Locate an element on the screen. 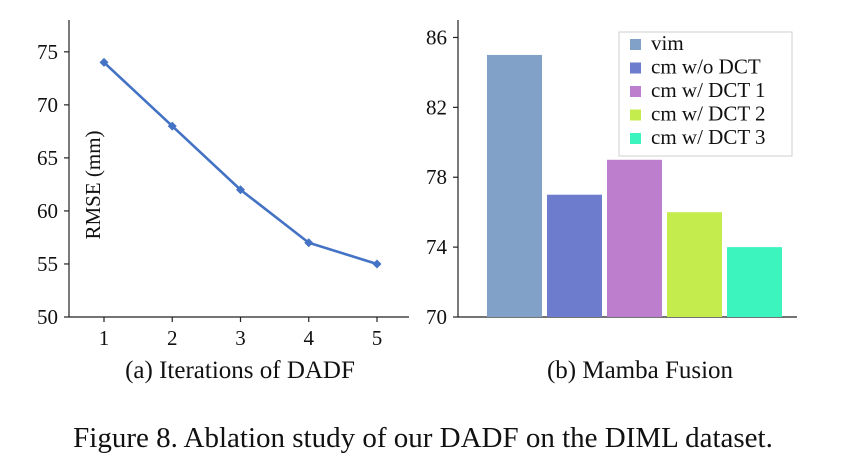 This screenshot has width=847, height=473. chart-a-series-line is located at coordinates (240, 163).